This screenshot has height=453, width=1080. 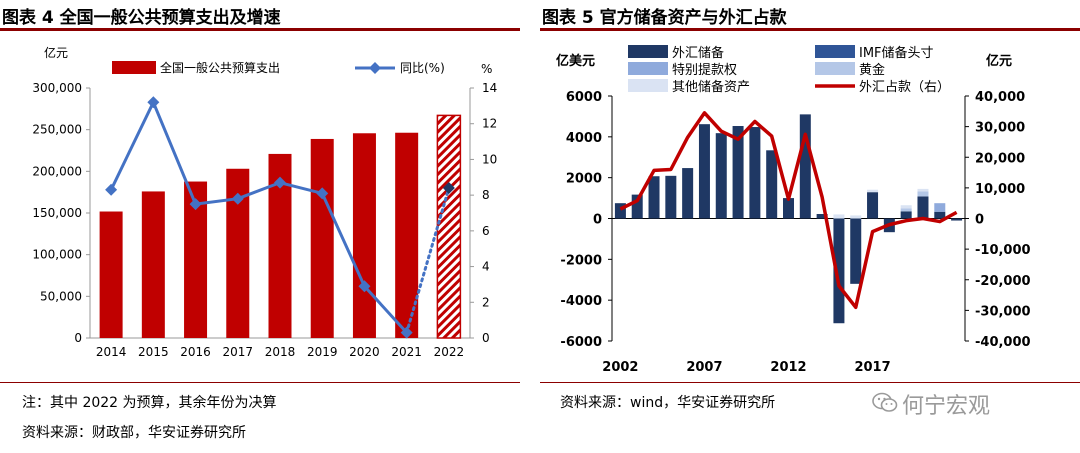 I want to click on bar-外汇储备-2015, so click(x=839, y=271).